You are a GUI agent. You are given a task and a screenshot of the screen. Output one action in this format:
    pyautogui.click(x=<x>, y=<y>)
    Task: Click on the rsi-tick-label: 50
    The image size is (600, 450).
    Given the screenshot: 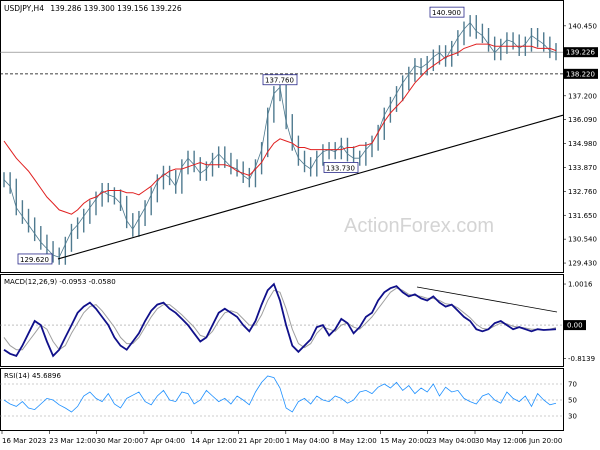 What is the action you would take?
    pyautogui.click(x=572, y=401)
    